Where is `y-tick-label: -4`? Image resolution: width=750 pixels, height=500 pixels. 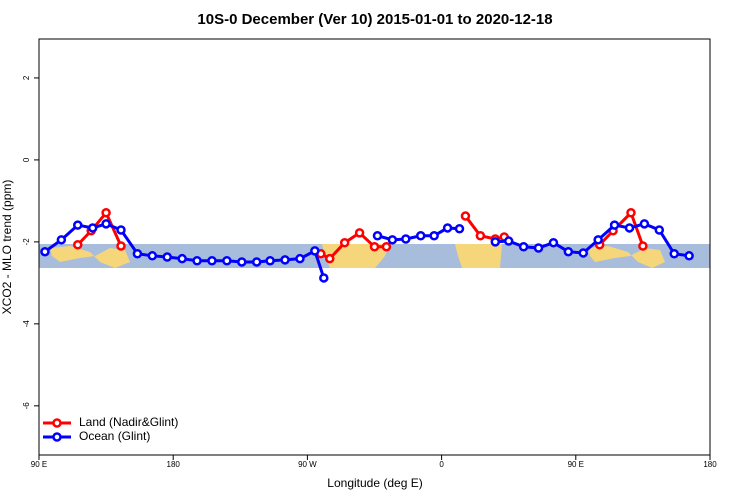 y-tick-label: -4 is located at coordinates (26, 324).